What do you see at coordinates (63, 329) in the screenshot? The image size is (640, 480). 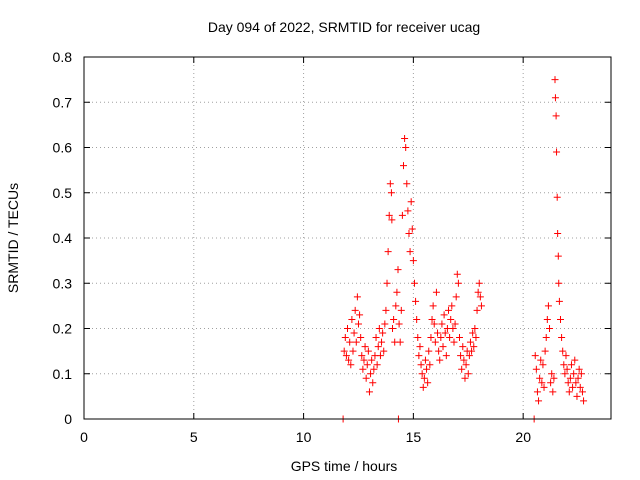 I see `y-tick-label: 0.2` at bounding box center [63, 329].